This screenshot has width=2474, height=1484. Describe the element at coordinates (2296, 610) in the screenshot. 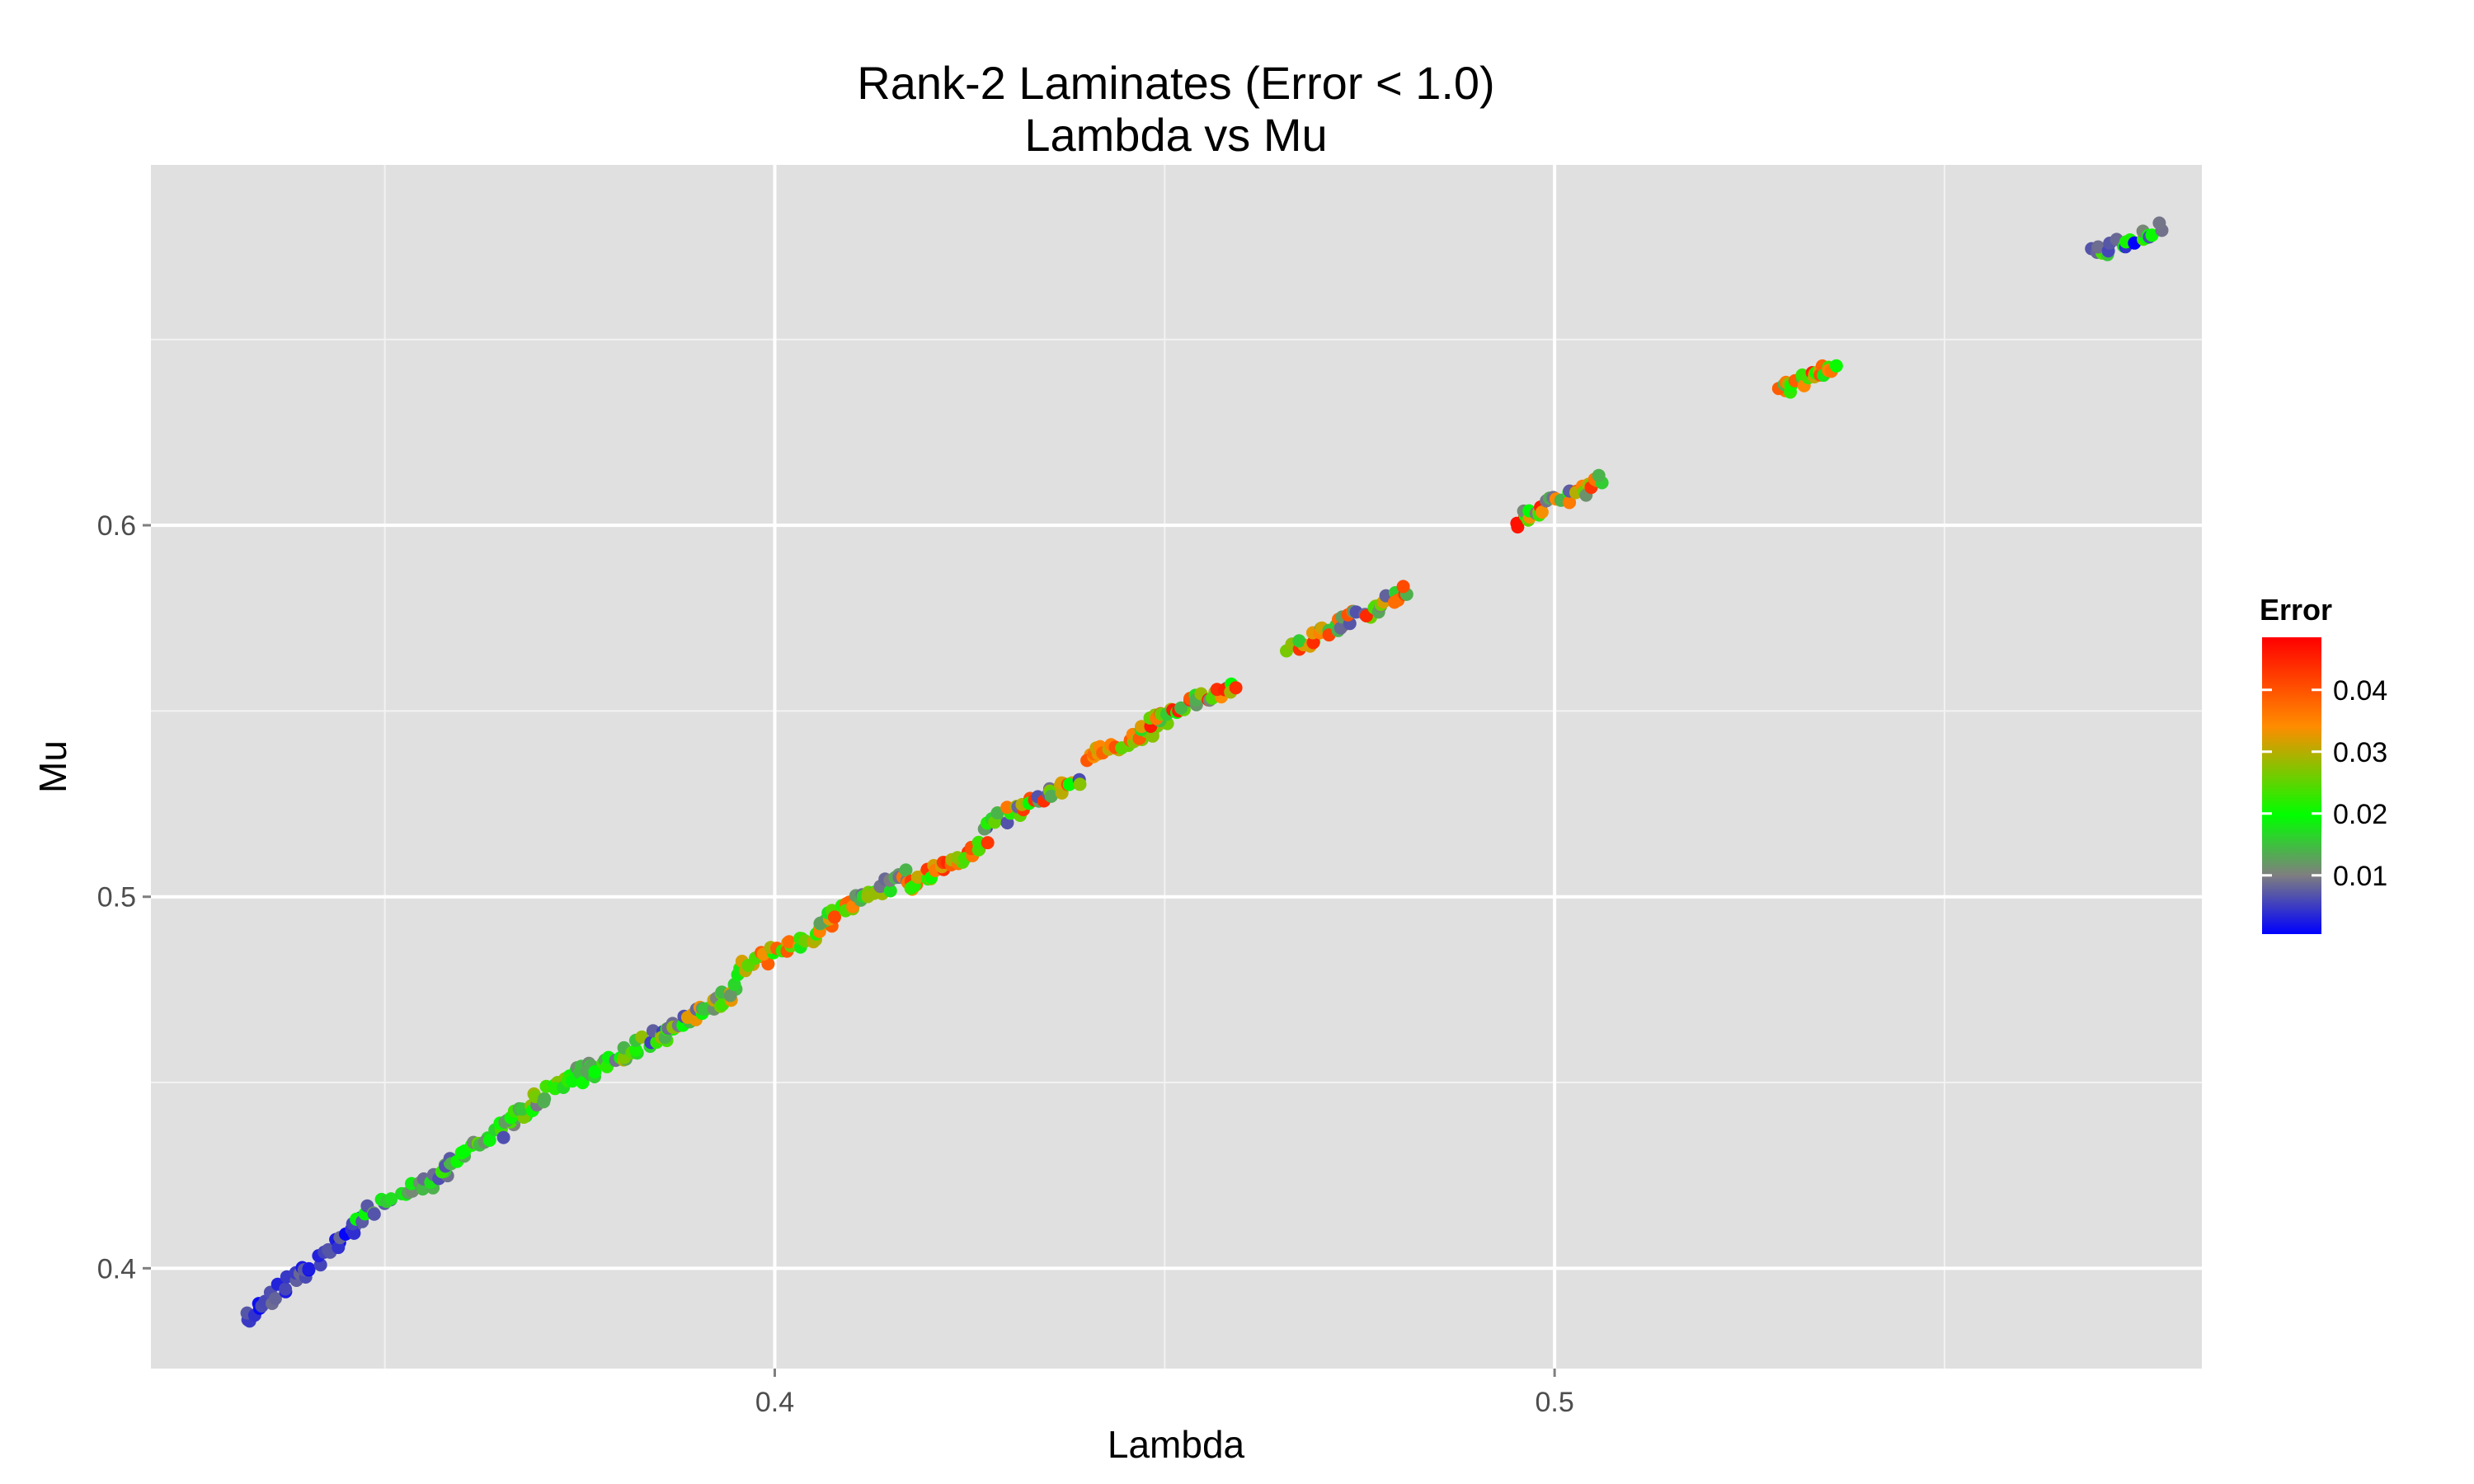

I see `legend-title: Error` at that location.